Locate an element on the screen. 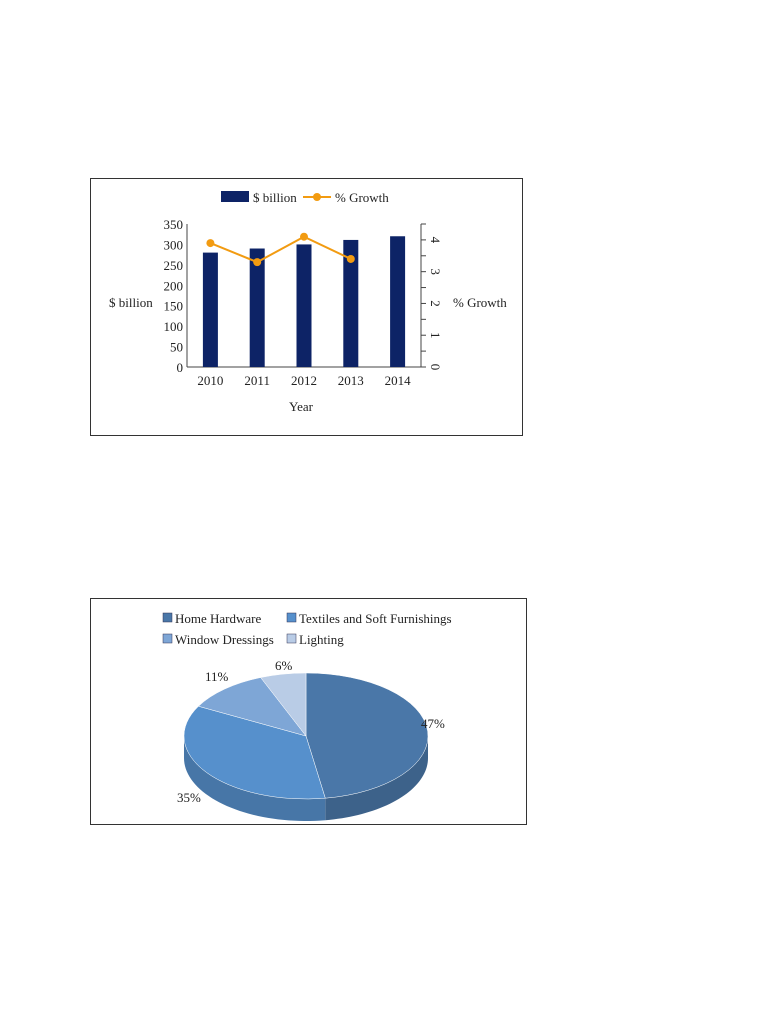 This screenshot has width=768, height=1024. y-tick-label: 250 is located at coordinates (174, 265).